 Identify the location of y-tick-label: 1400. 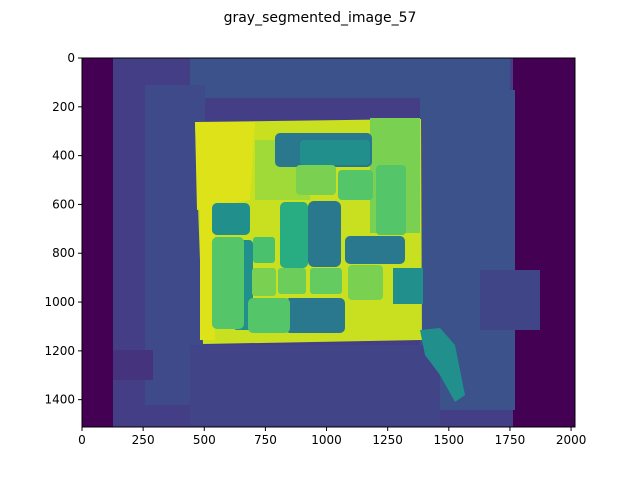
(59, 400).